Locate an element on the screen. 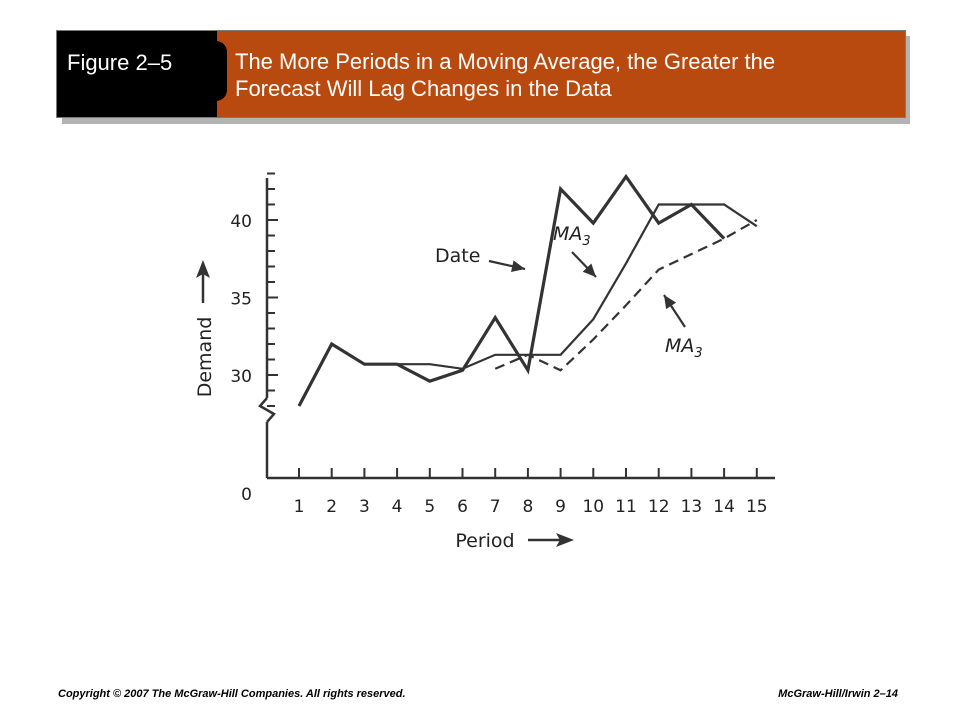 This screenshot has width=960, height=720. x-axis-label: Period is located at coordinates (484, 541).